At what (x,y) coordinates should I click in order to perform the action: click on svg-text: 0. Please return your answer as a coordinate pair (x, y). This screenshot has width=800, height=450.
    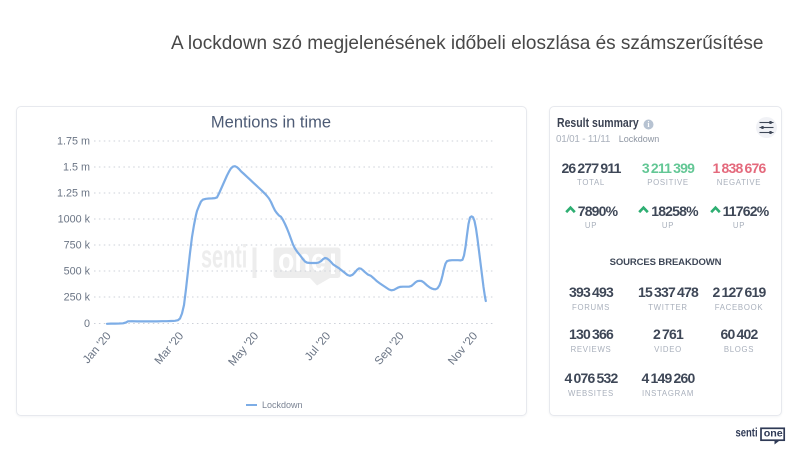
    Looking at the image, I should click on (87, 324).